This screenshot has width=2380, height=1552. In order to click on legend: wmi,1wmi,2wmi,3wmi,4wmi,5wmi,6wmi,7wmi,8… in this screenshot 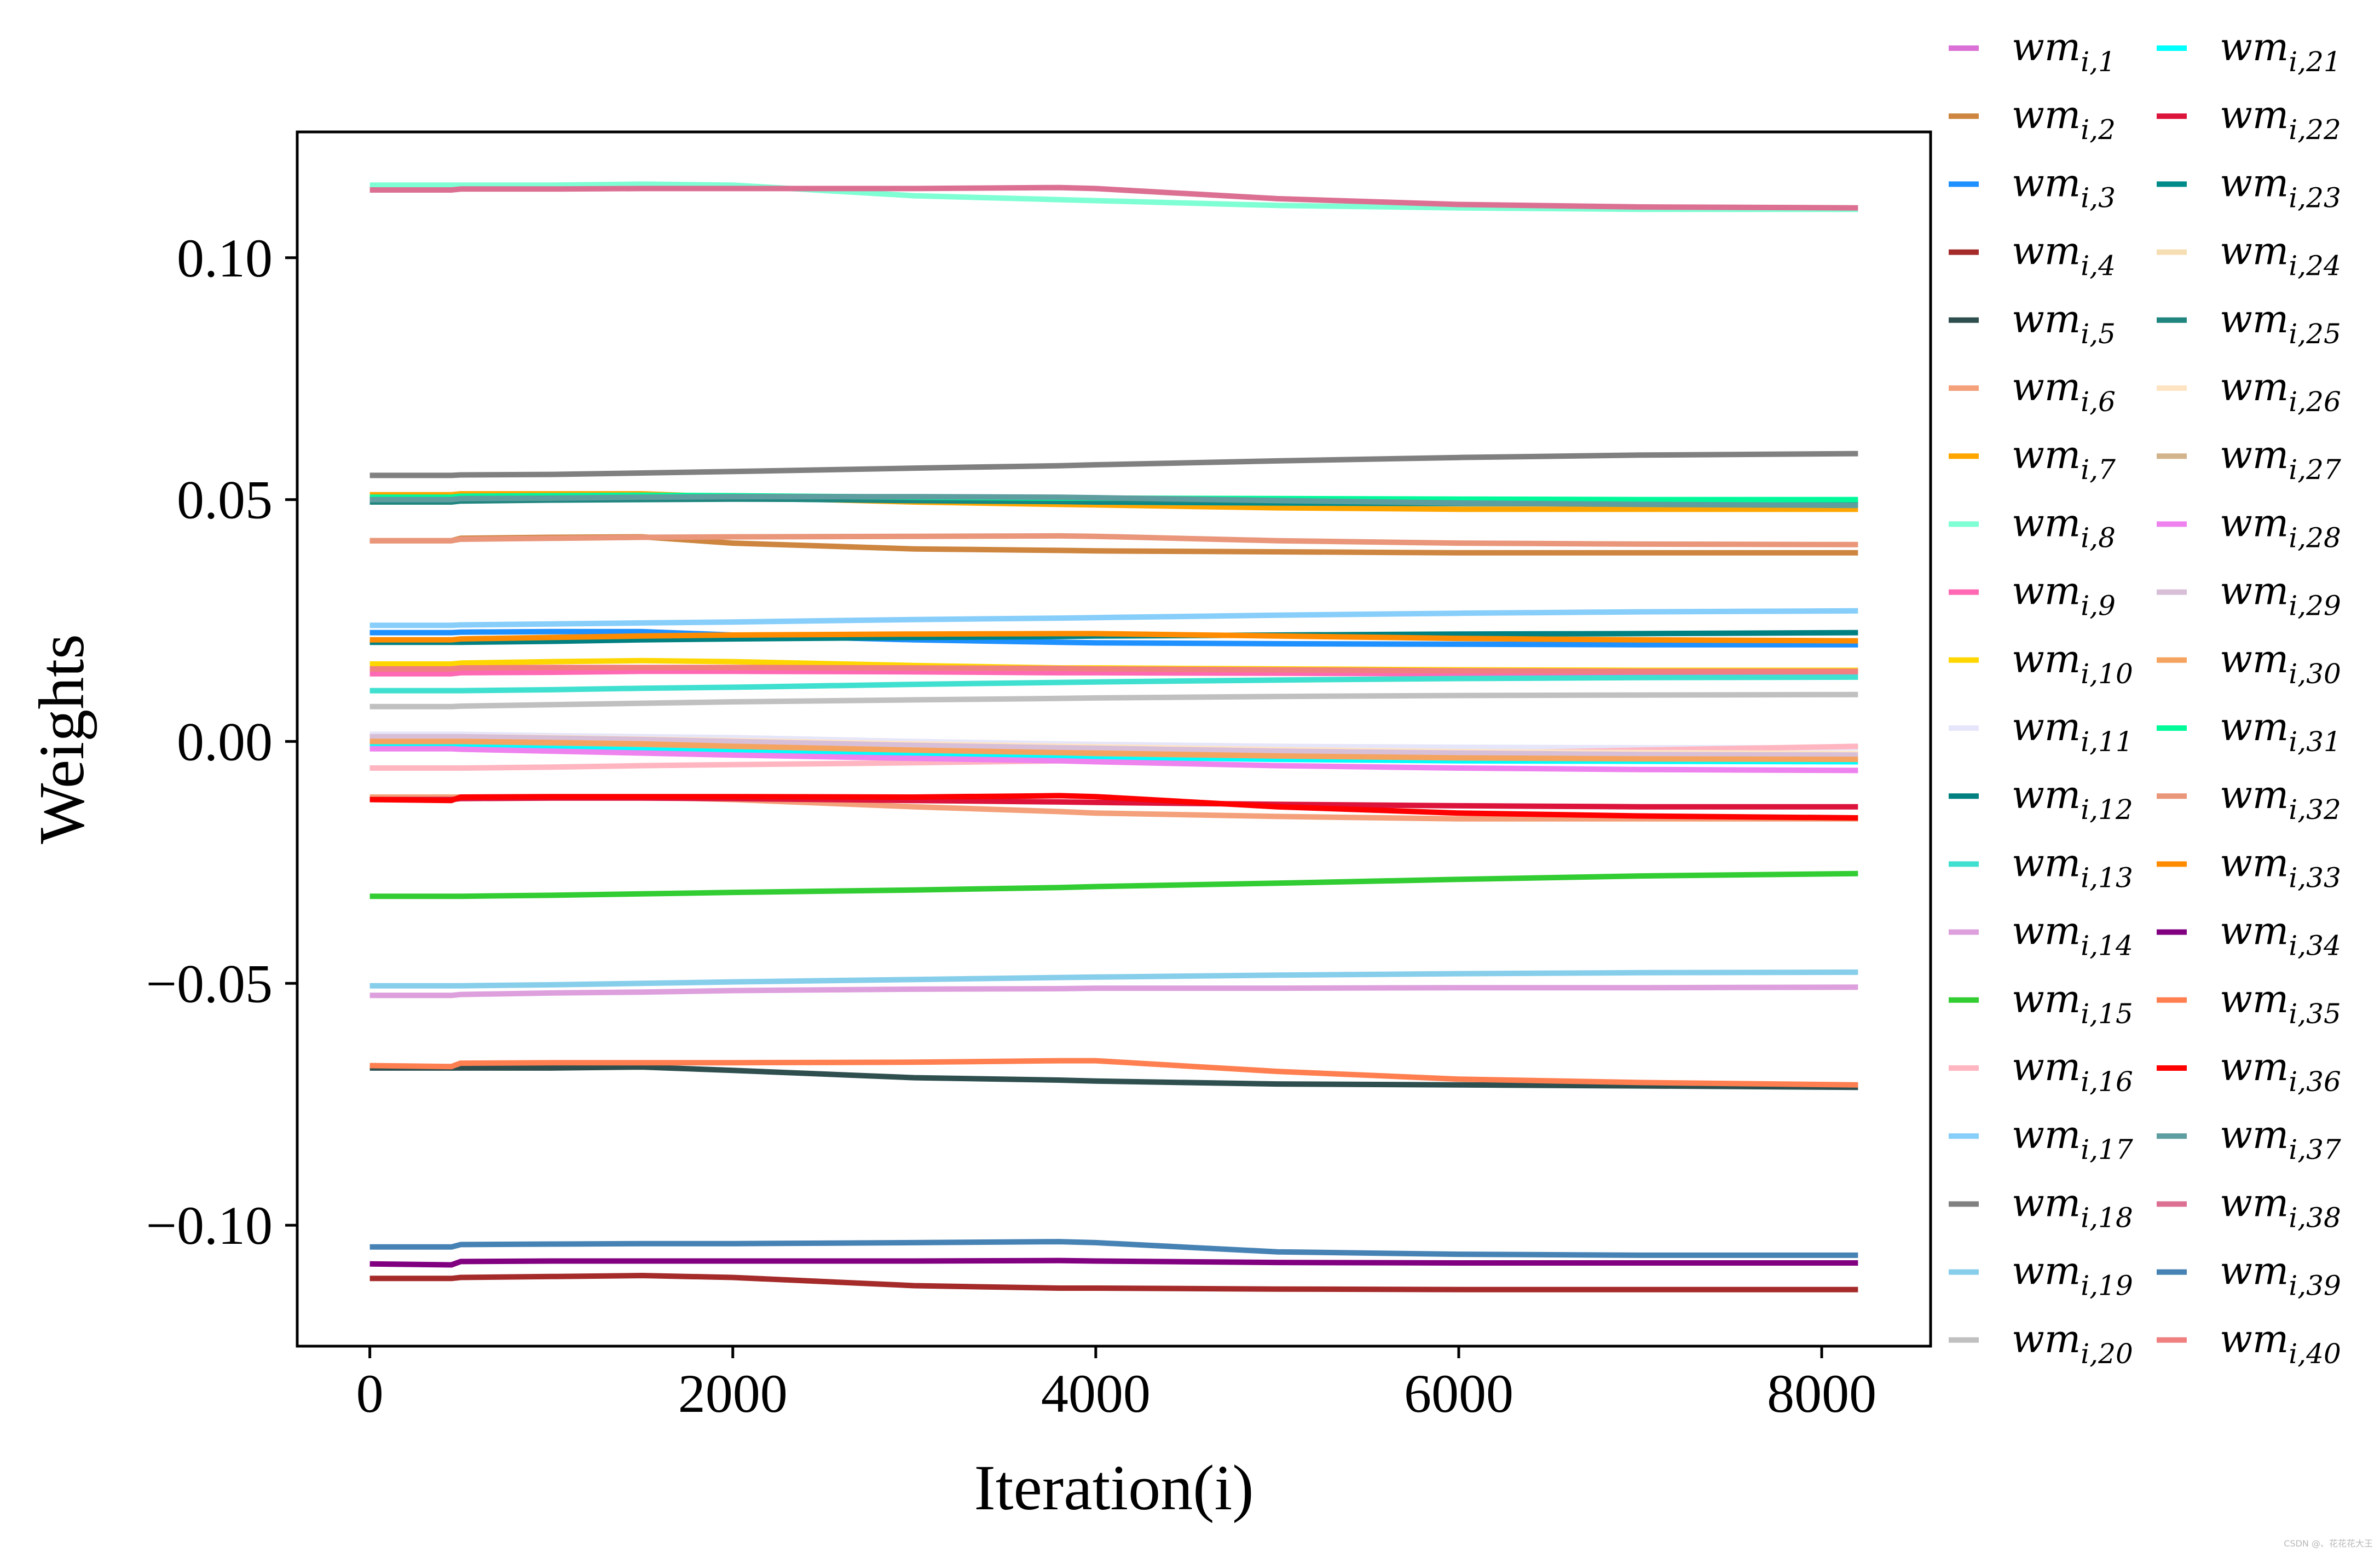, I will do `click(2145, 697)`.